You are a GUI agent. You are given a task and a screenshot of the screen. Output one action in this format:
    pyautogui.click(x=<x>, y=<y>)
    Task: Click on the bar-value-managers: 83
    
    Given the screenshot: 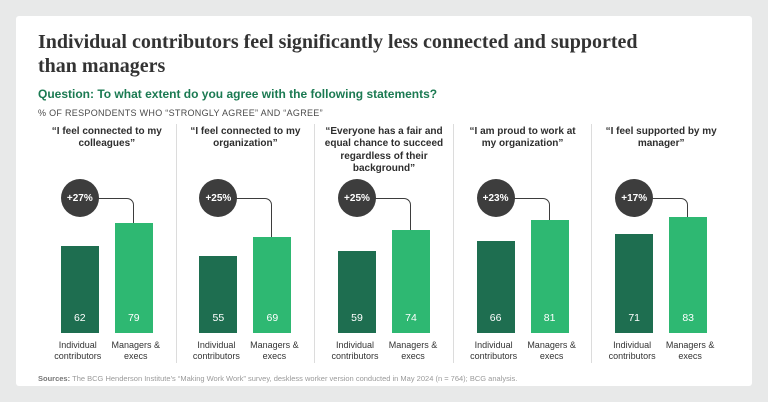 What is the action you would take?
    pyautogui.click(x=688, y=318)
    